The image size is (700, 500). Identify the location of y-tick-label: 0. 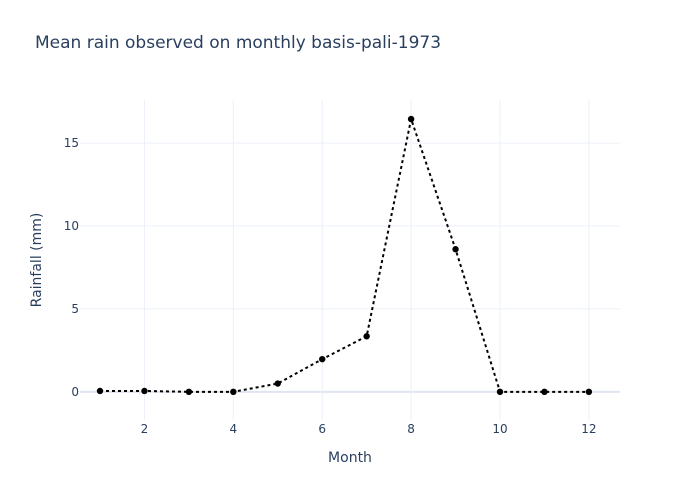
(75, 392).